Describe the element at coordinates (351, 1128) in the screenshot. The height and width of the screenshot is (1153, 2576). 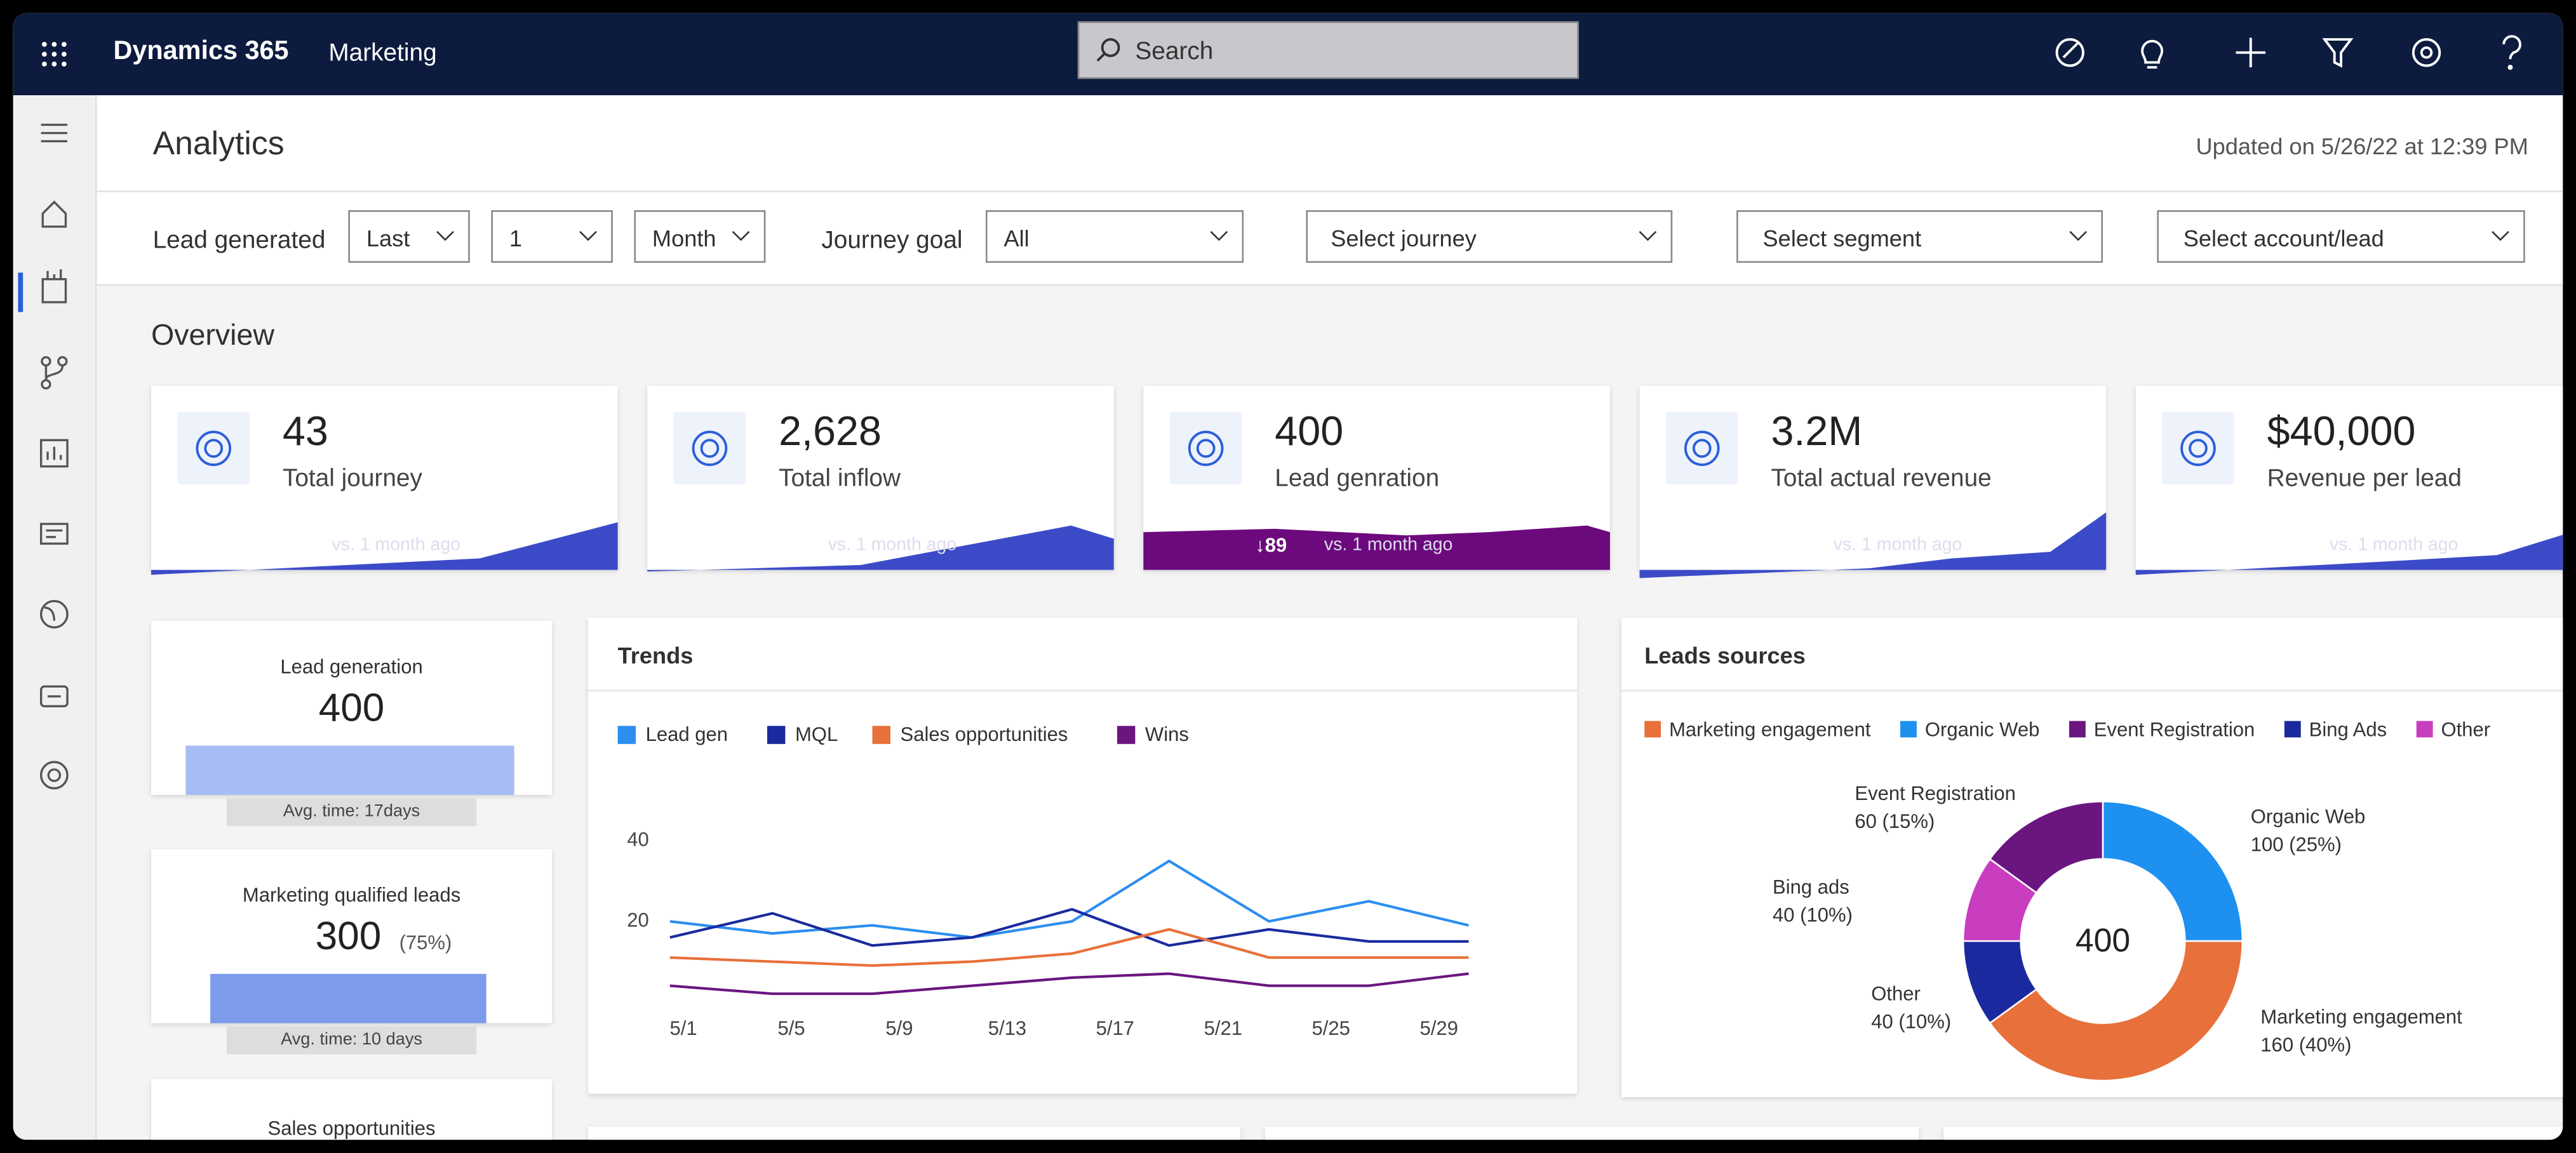
I see `stage-title: Sales opportunities` at that location.